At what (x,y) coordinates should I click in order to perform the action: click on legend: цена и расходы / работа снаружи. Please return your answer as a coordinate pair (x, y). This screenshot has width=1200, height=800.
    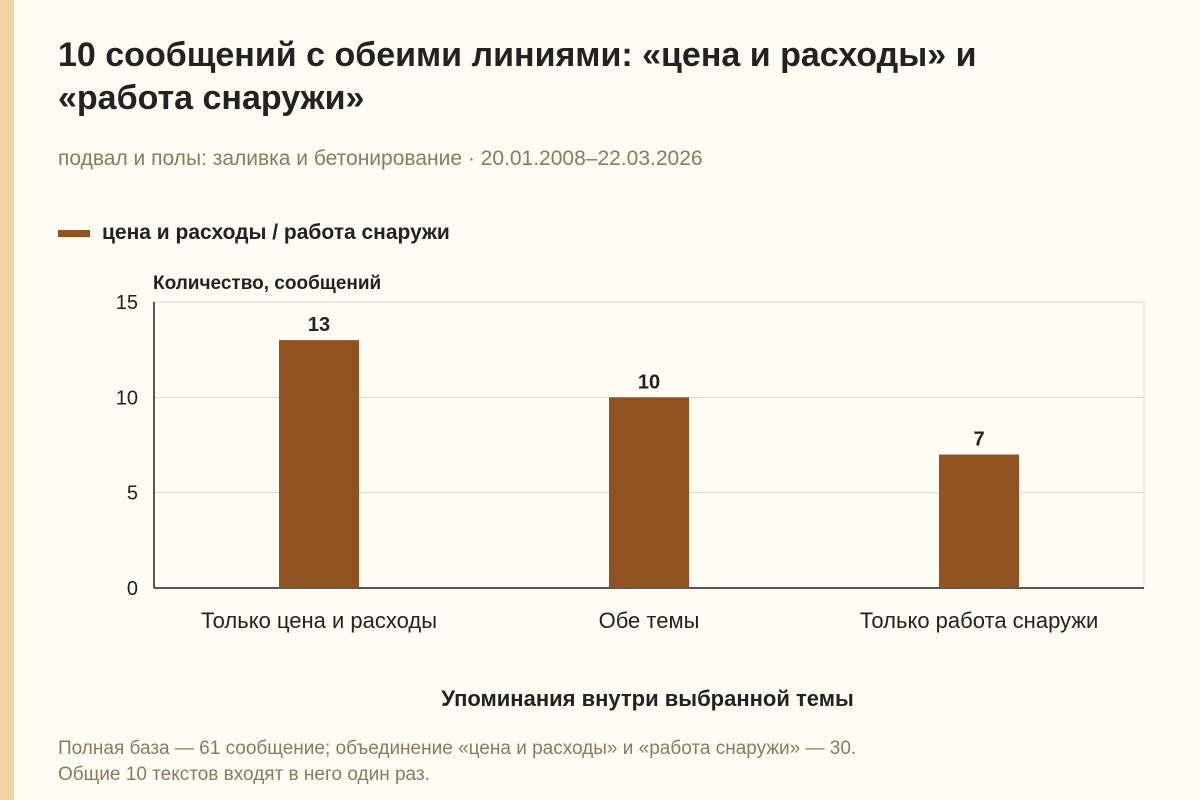
    Looking at the image, I should click on (254, 233).